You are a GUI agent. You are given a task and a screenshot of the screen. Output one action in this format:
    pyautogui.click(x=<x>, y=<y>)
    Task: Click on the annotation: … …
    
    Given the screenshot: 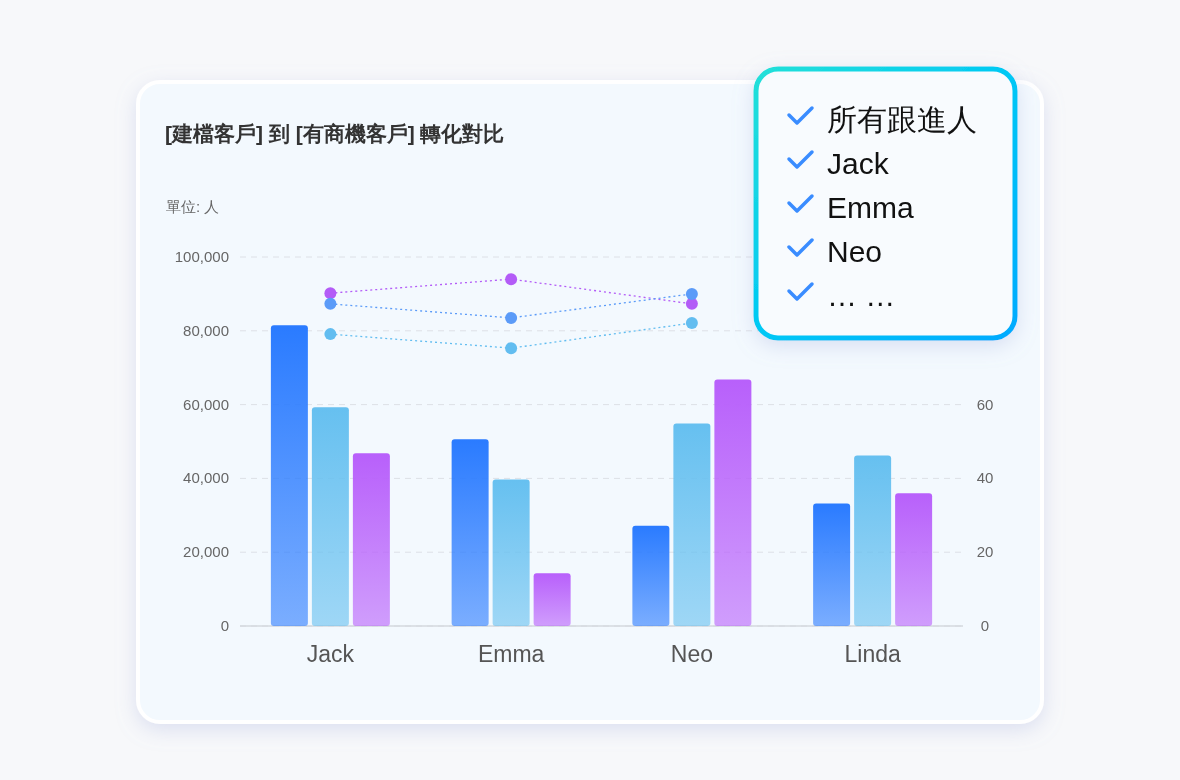 What is the action you would take?
    pyautogui.click(x=861, y=295)
    